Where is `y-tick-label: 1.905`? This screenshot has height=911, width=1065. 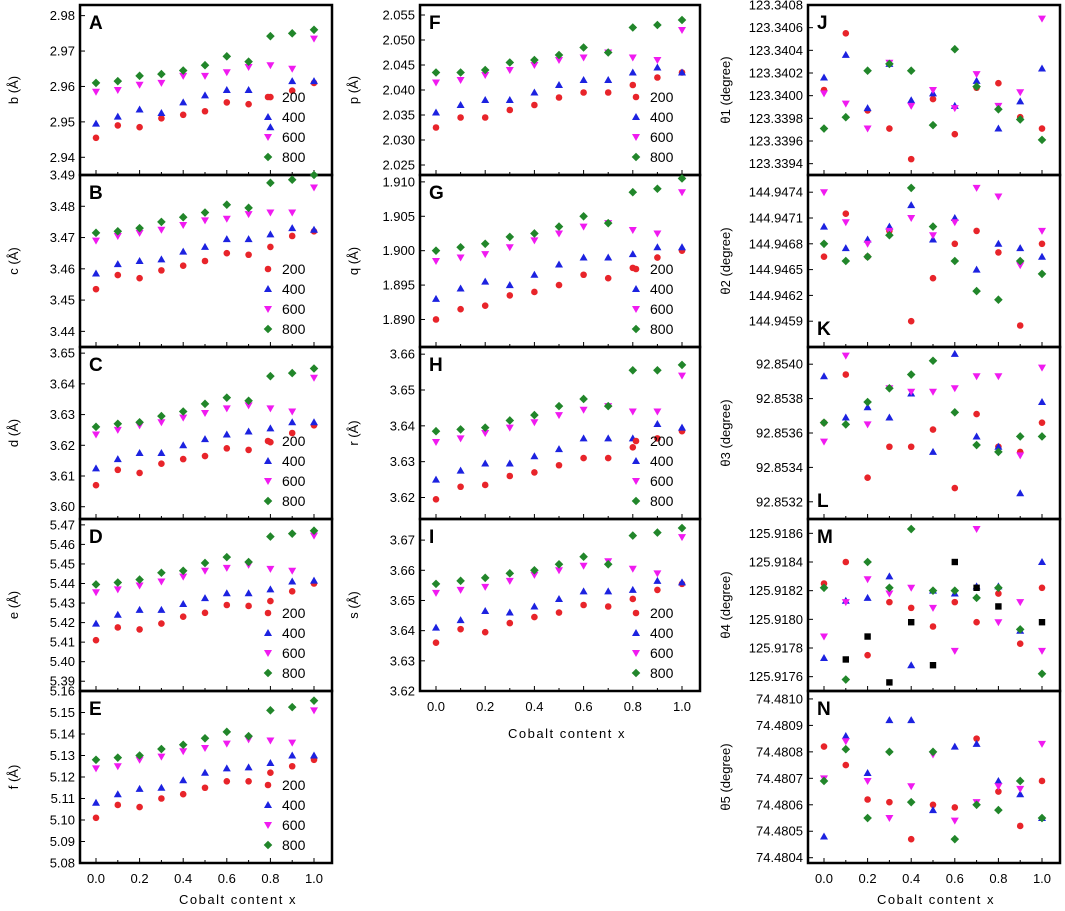
y-tick-label: 1.905 is located at coordinates (398, 216).